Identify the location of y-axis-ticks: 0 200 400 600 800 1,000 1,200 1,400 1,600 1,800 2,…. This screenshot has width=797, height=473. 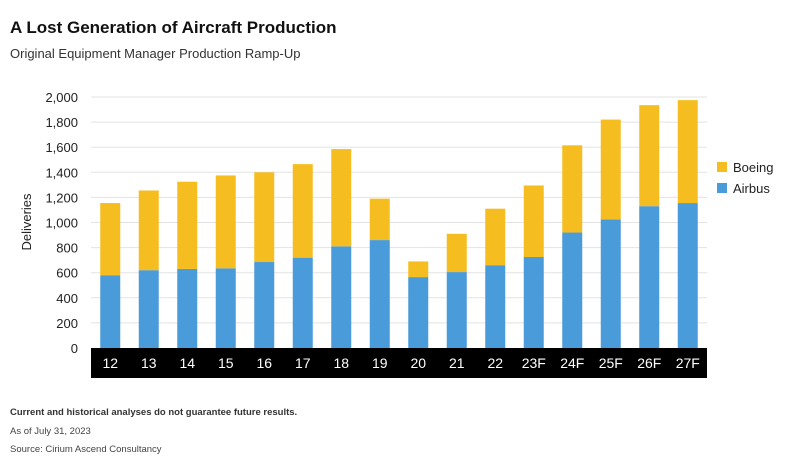
(61, 223).